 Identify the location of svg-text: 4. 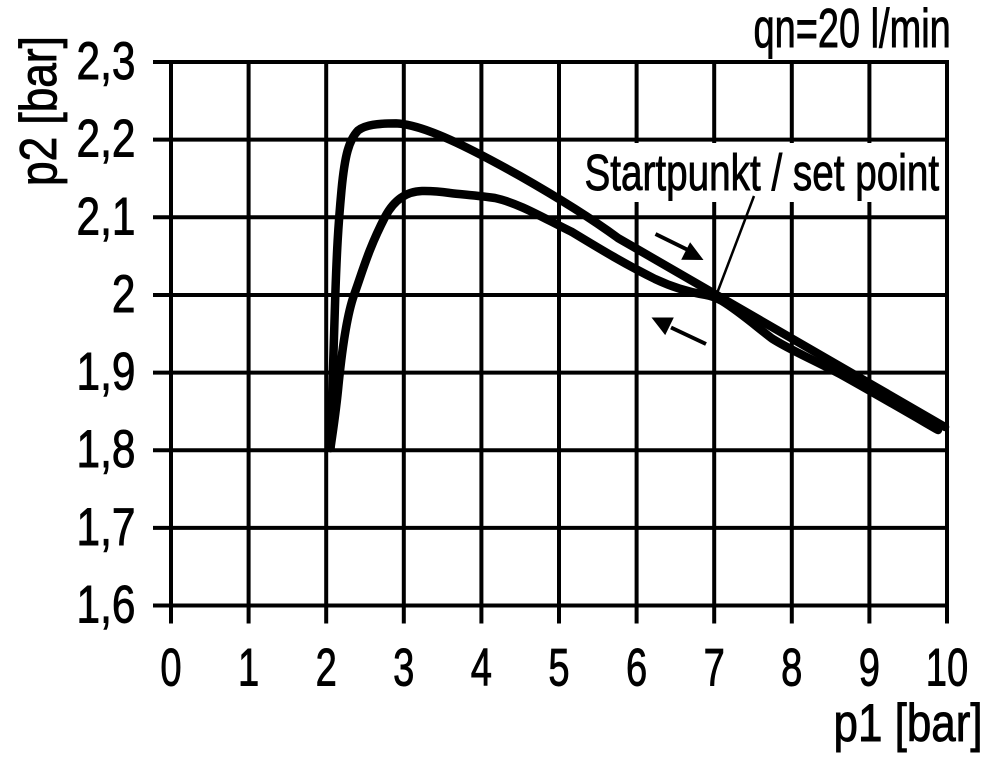
(481, 667).